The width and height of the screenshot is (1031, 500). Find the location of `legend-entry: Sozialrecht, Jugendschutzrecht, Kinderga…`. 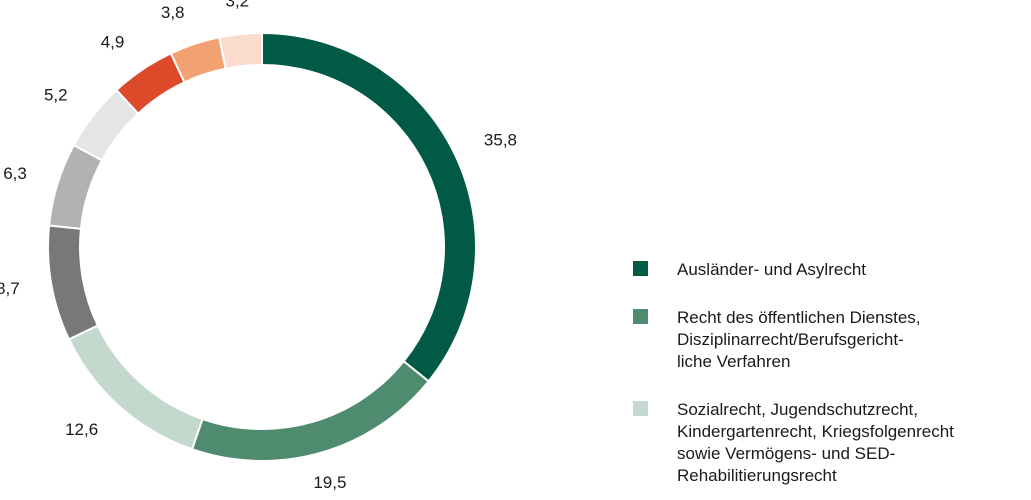

legend-entry: Sozialrecht, Jugendschutzrecht, Kinderga… is located at coordinates (793, 443).